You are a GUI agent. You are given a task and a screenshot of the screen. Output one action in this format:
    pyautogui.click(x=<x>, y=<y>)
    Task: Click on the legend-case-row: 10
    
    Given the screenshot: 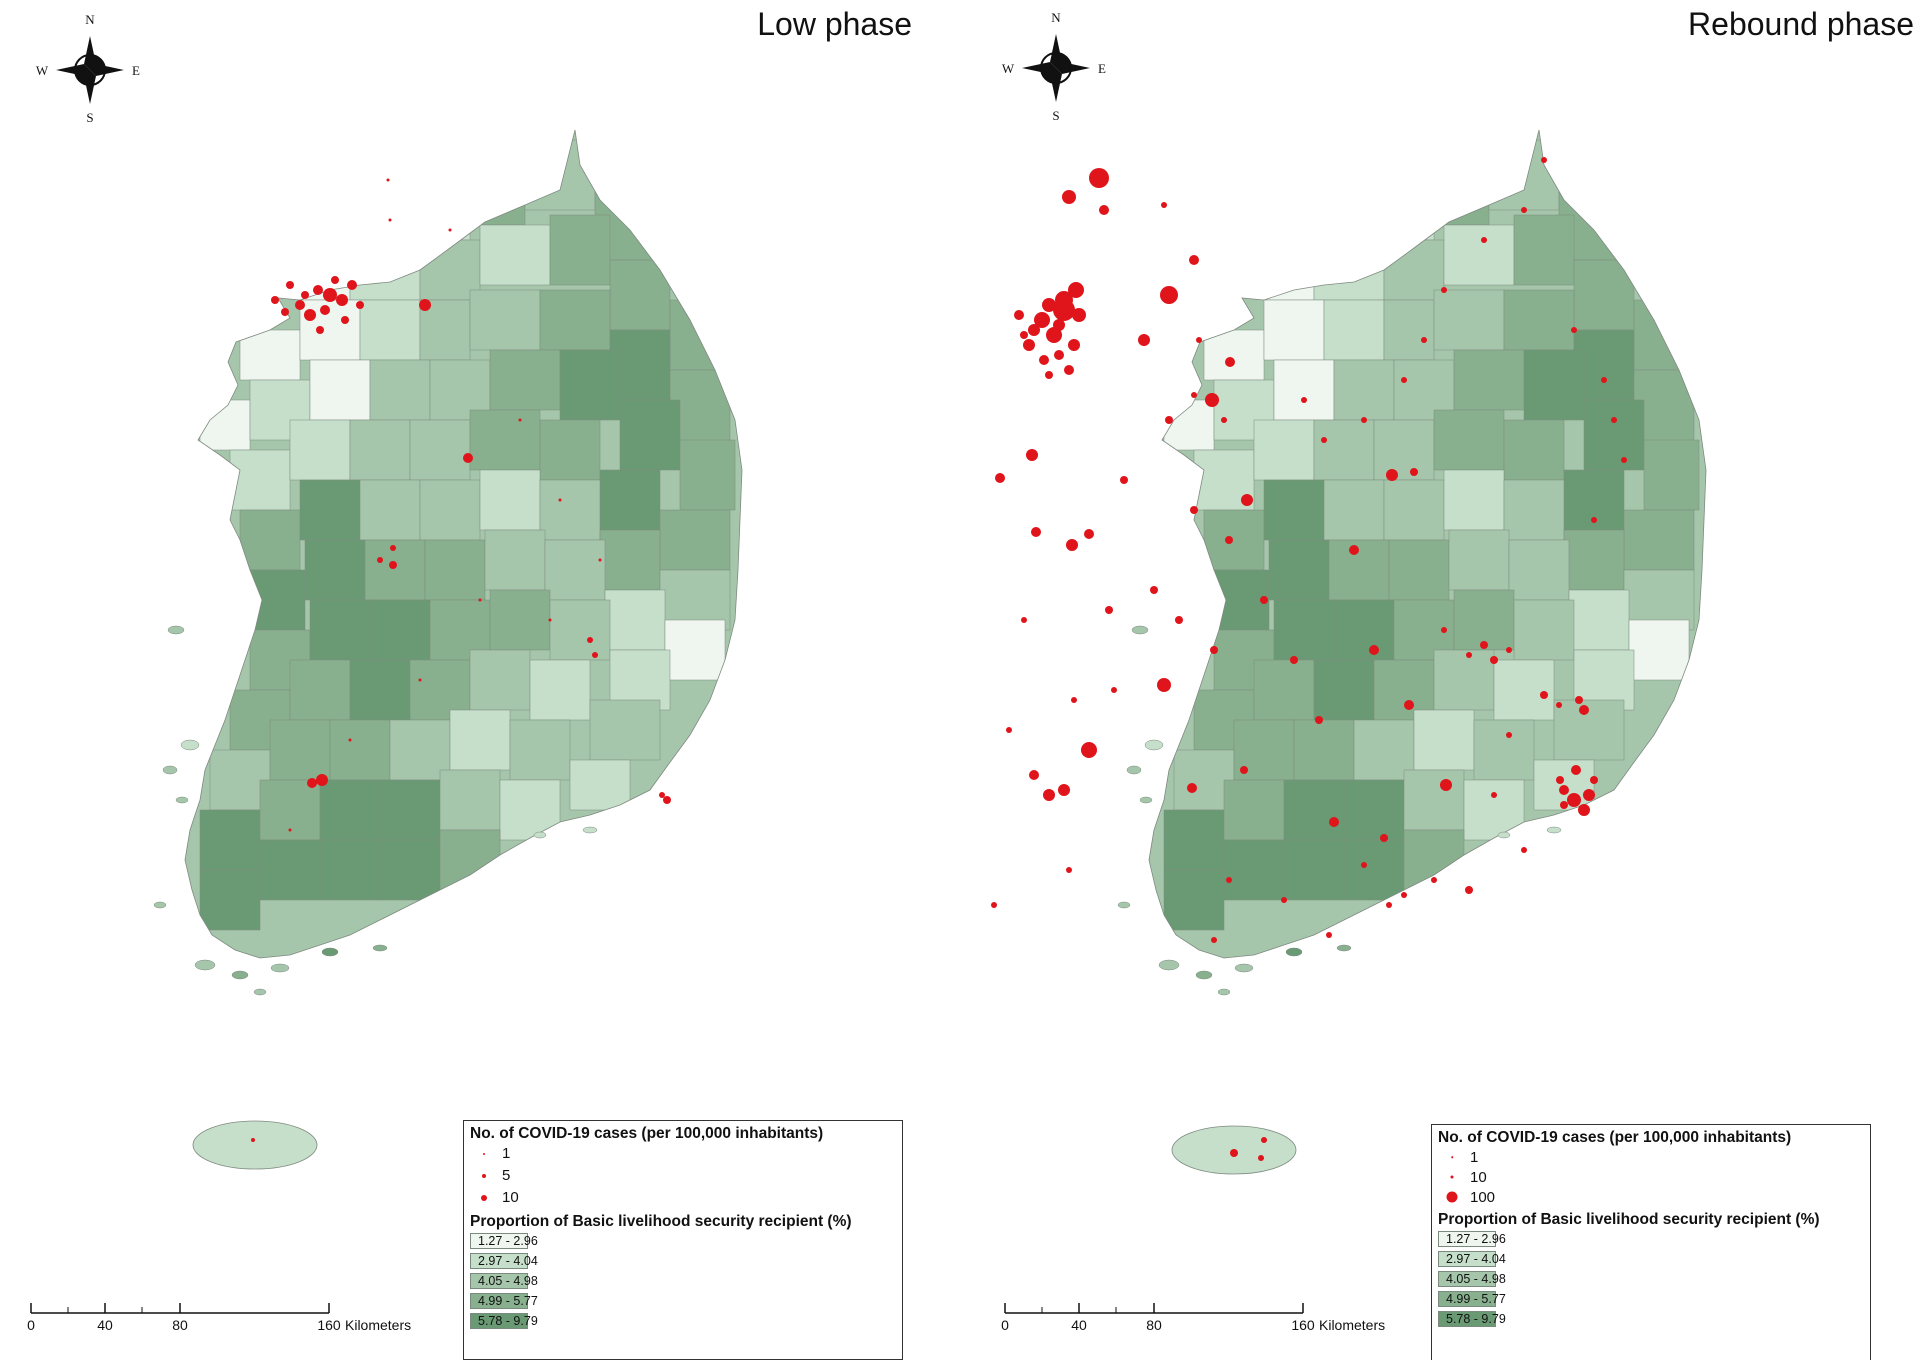 What is the action you would take?
    pyautogui.click(x=1651, y=1177)
    